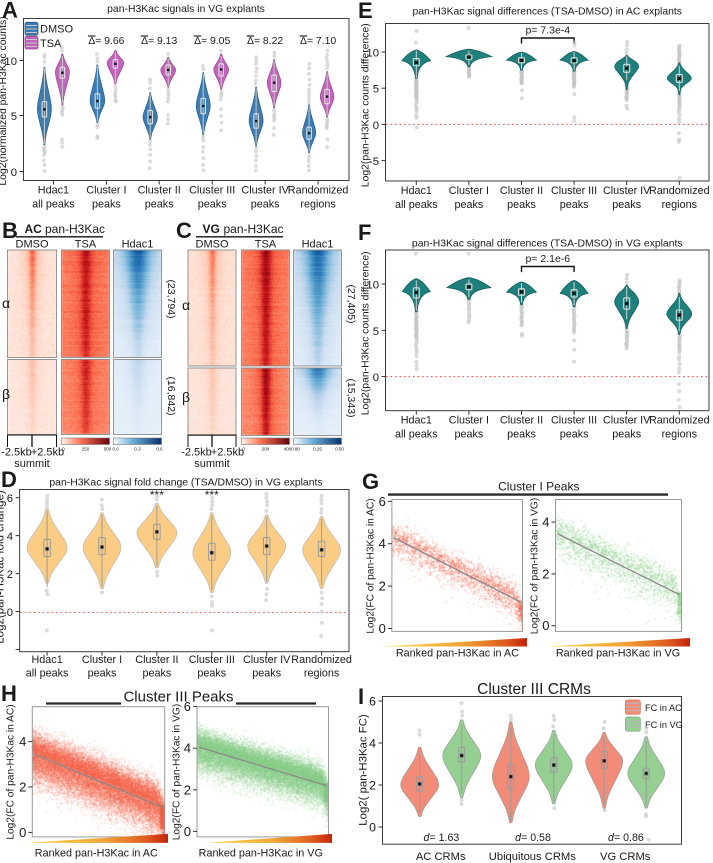 This screenshot has height=863, width=713. Describe the element at coordinates (171, 395) in the screenshot. I see `svg-text: (16,842)` at that location.